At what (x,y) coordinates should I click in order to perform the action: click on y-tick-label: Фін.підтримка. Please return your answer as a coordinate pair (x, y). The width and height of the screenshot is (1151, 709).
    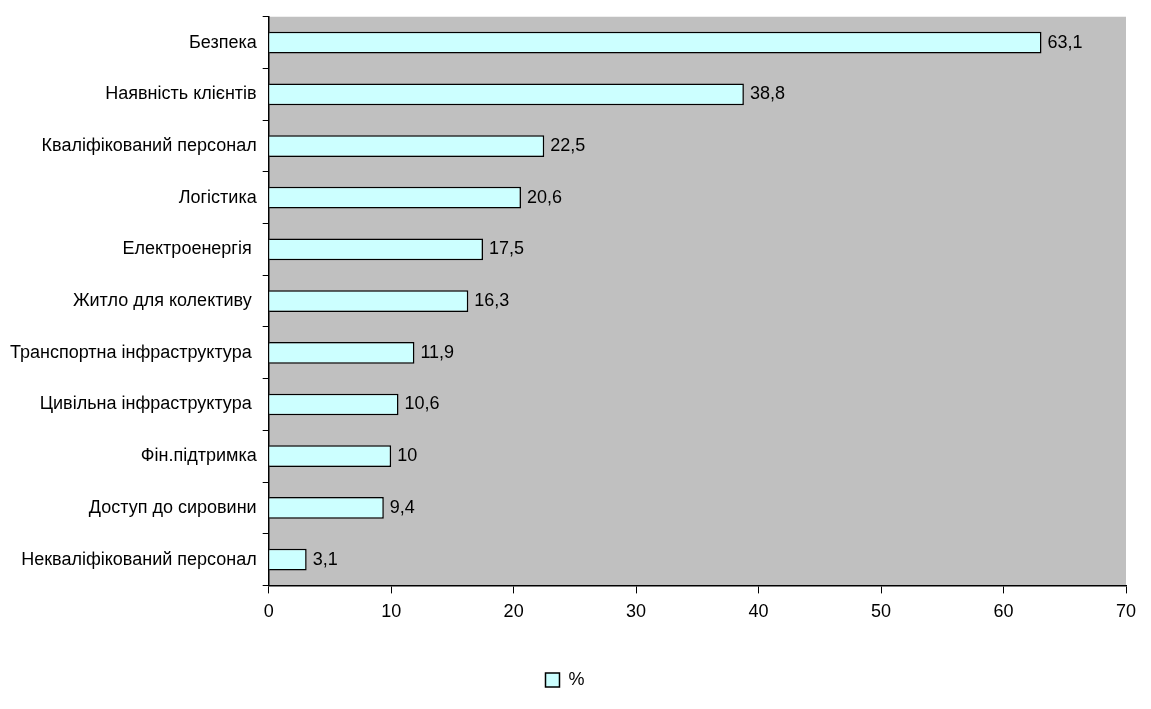
    Looking at the image, I should click on (199, 455).